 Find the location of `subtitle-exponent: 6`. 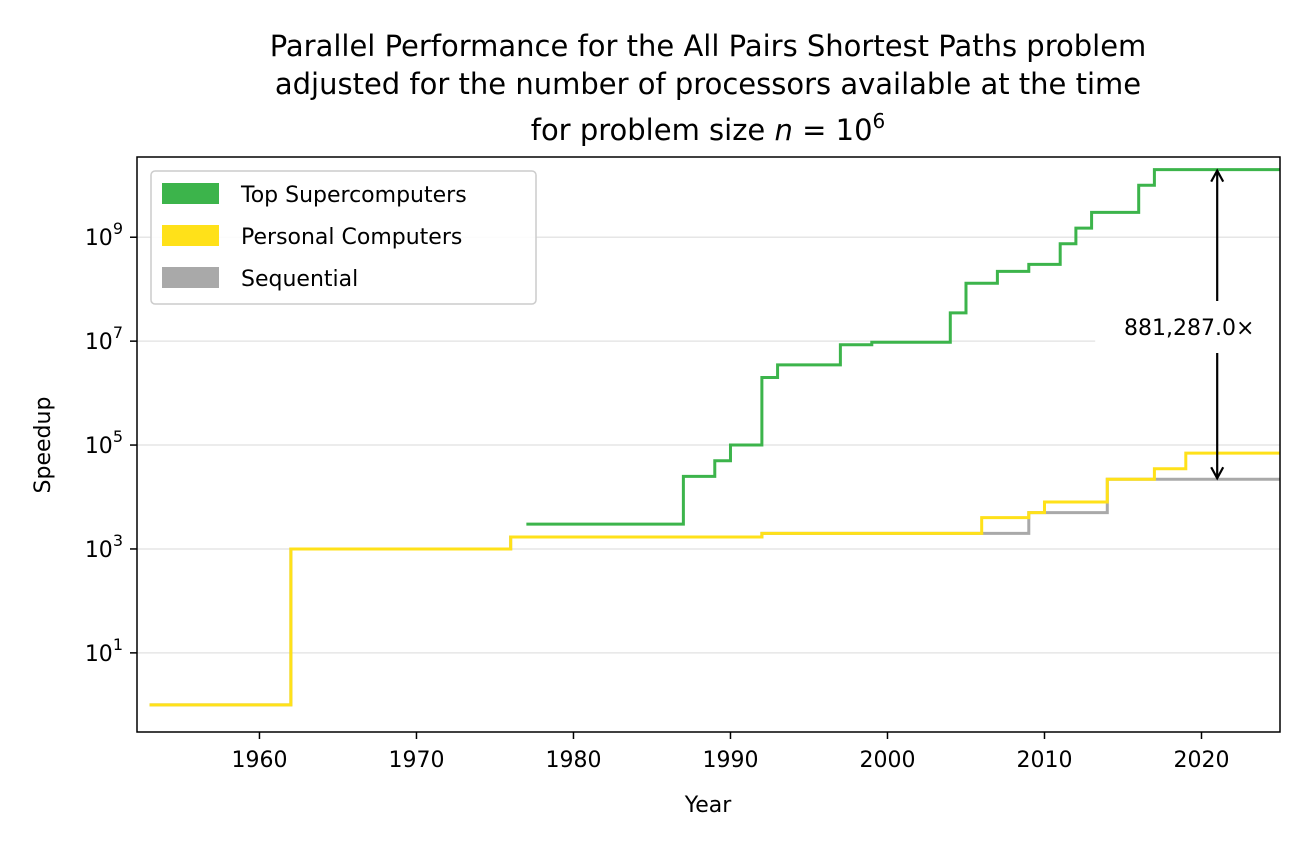

subtitle-exponent: 6 is located at coordinates (879, 121).